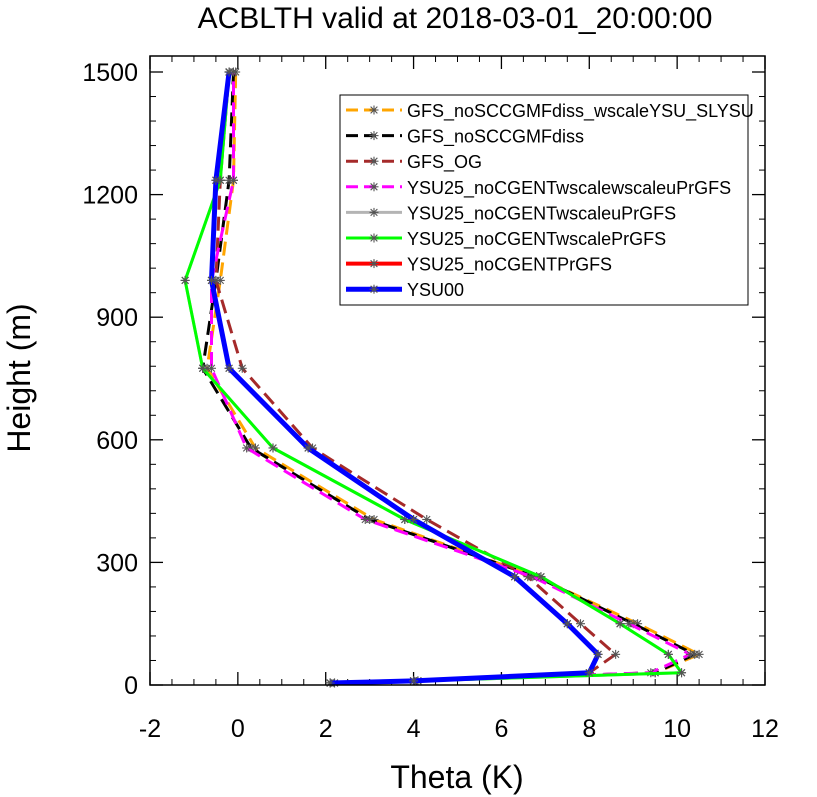  What do you see at coordinates (501, 729) in the screenshot?
I see `x-tick-label: 6` at bounding box center [501, 729].